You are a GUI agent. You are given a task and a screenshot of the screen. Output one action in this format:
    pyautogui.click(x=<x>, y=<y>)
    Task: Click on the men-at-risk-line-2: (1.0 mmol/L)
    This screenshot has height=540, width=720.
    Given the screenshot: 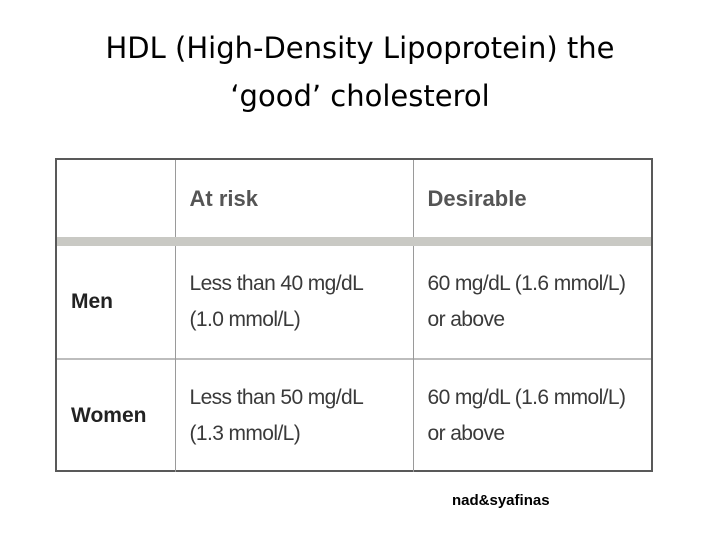 What is the action you would take?
    pyautogui.click(x=245, y=319)
    